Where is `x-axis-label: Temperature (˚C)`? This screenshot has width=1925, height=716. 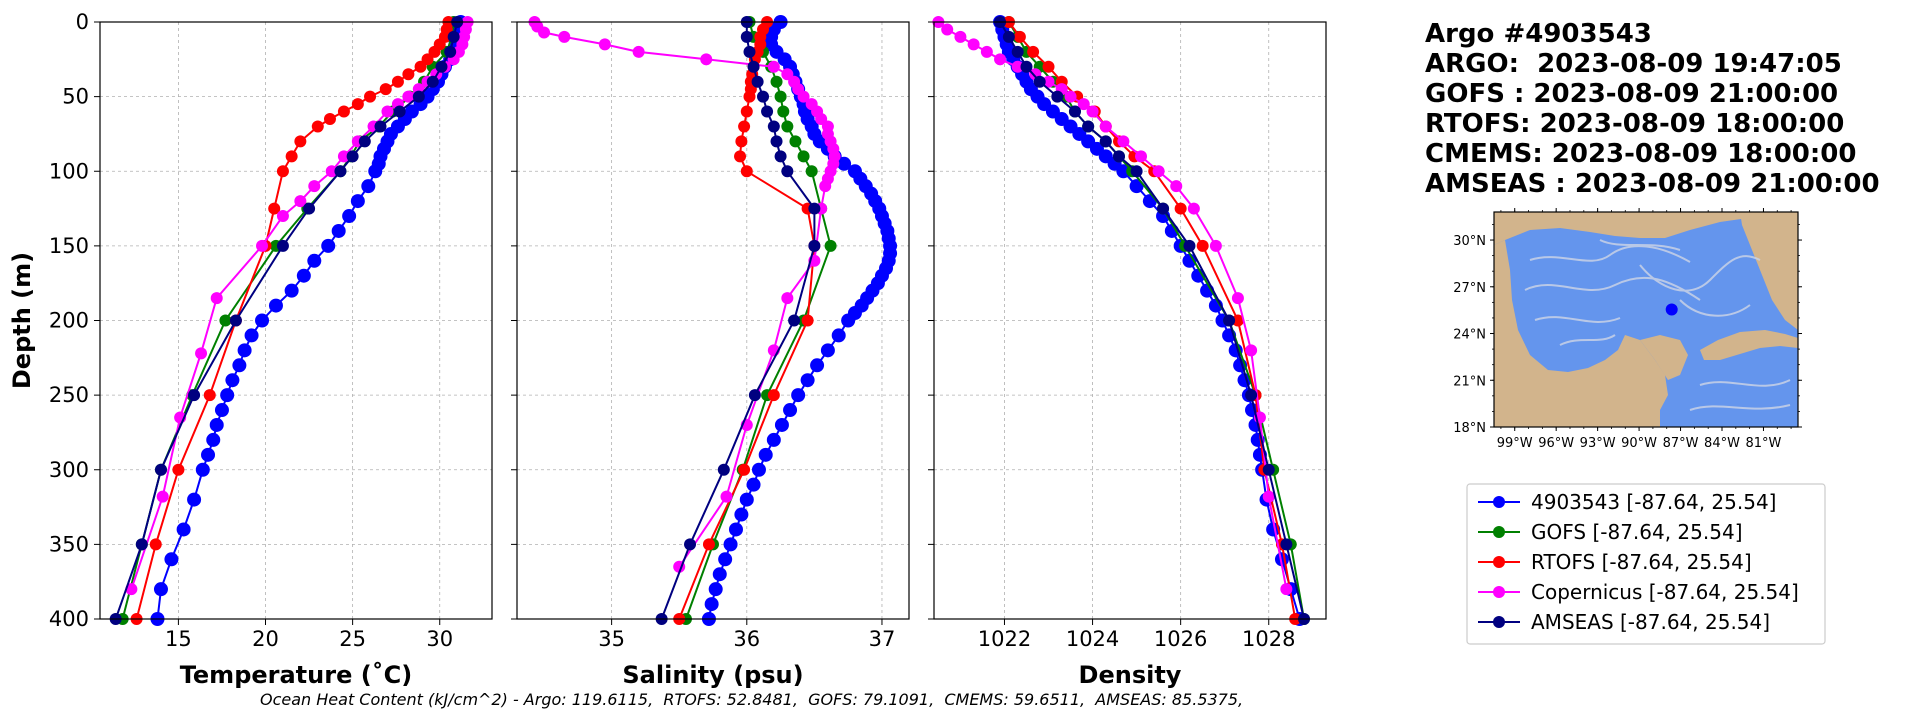
x-axis-label: Temperature (˚C) is located at coordinates (296, 675).